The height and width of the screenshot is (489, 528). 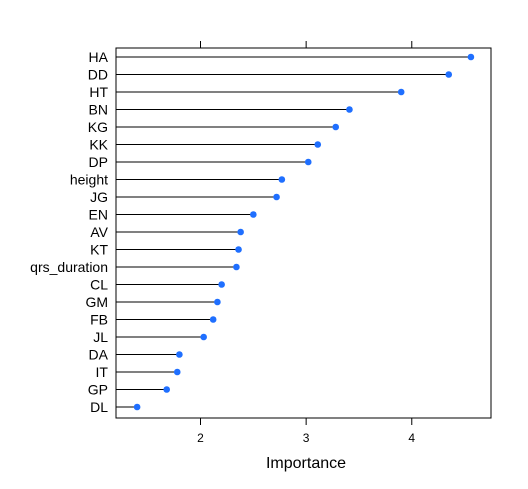 What do you see at coordinates (98, 390) in the screenshot?
I see `category-label: GP` at bounding box center [98, 390].